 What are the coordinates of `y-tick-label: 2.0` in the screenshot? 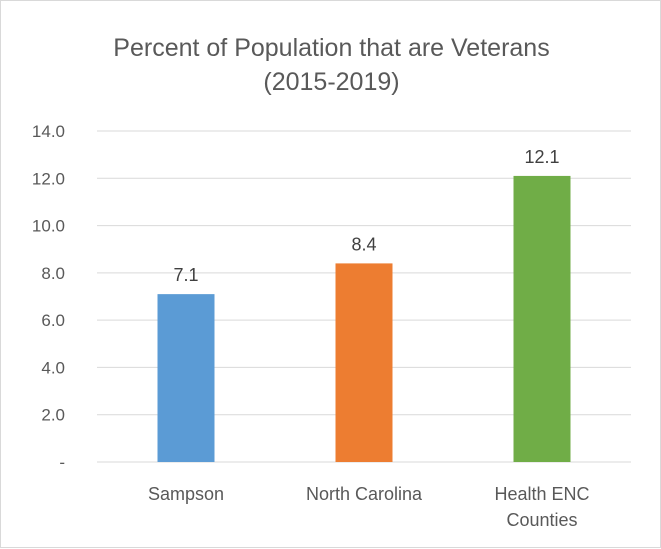 It's located at (53, 415).